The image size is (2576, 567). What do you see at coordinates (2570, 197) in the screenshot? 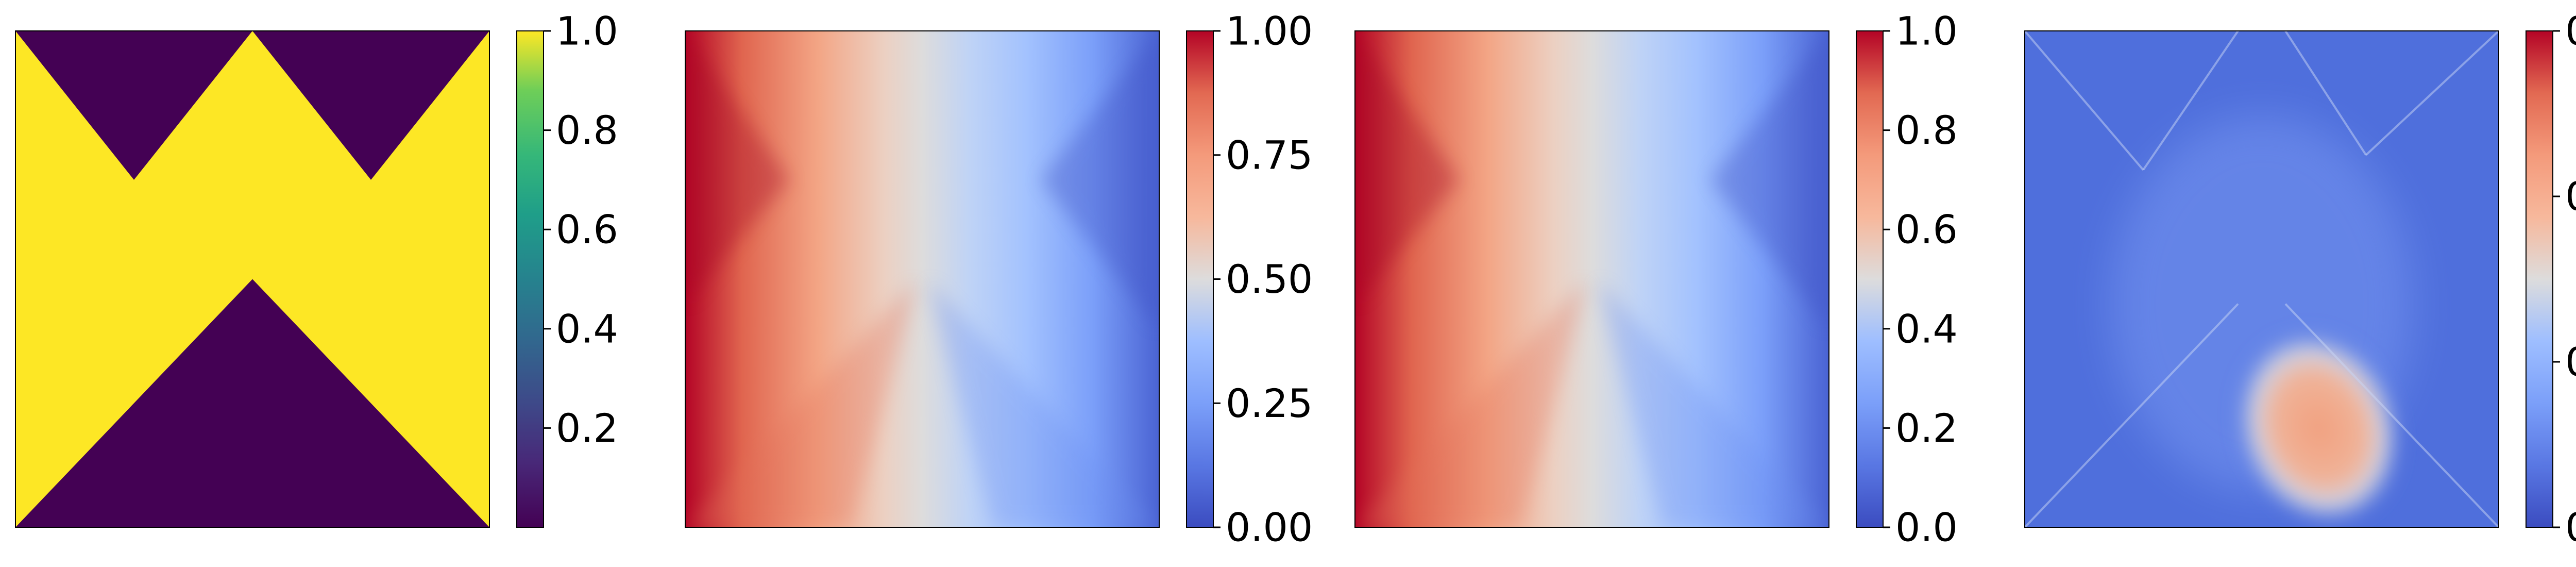
I see `colorbar-tick-label: 0.10` at bounding box center [2570, 197].